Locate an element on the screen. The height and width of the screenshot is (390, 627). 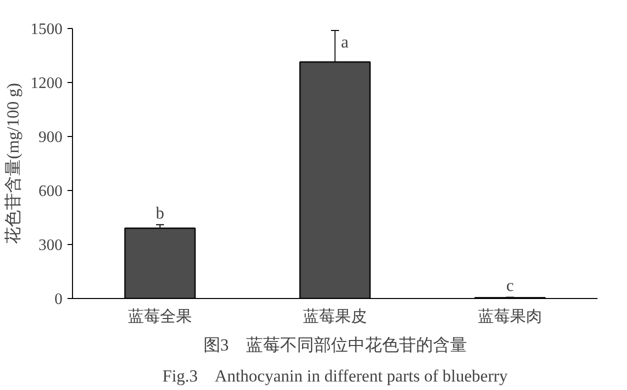
y-tick-label: 1200 is located at coordinates (46, 83).